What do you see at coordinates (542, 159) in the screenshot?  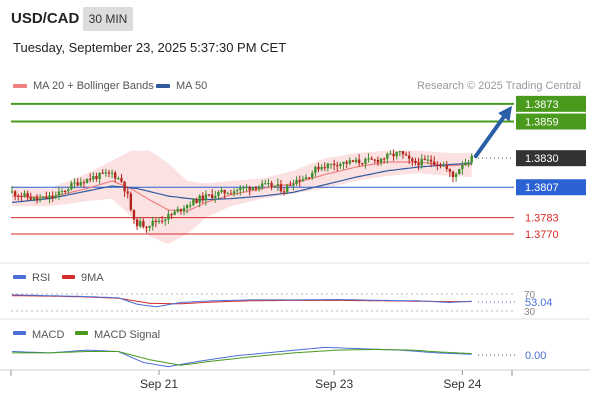 I see `level-label-1.3830: 1.3830` at bounding box center [542, 159].